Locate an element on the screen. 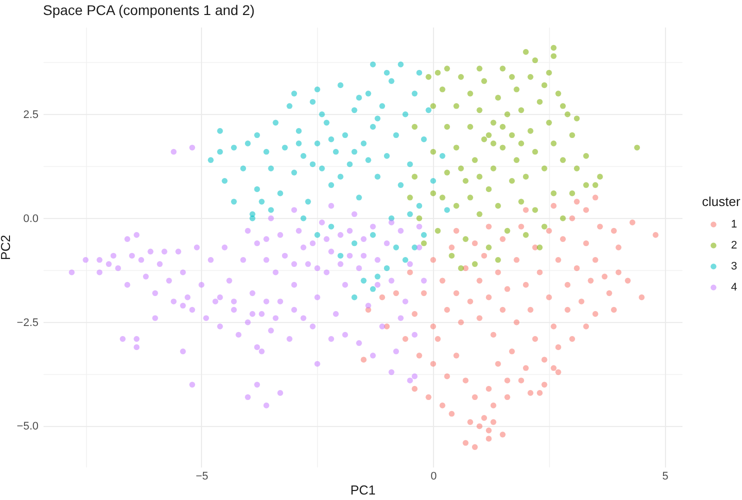 Image resolution: width=742 pixels, height=500 pixels. x-tick-label: 5 is located at coordinates (665, 476).